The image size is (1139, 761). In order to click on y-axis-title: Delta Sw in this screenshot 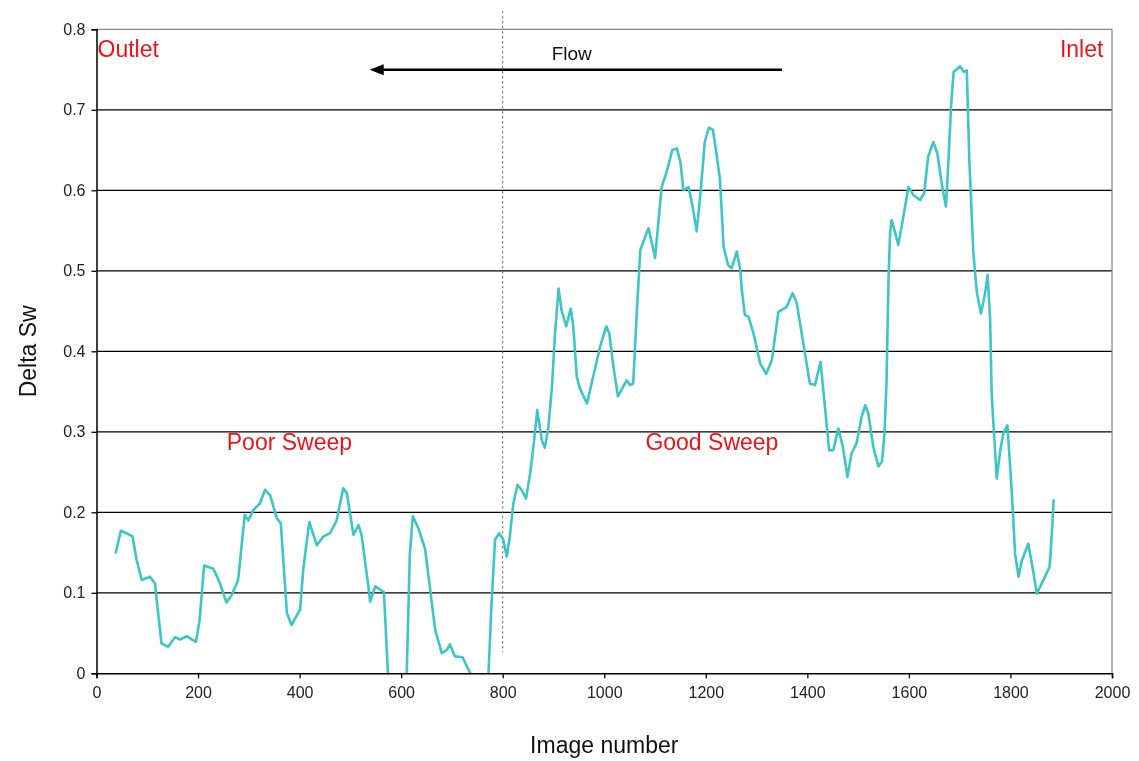, I will do `click(28, 351)`.